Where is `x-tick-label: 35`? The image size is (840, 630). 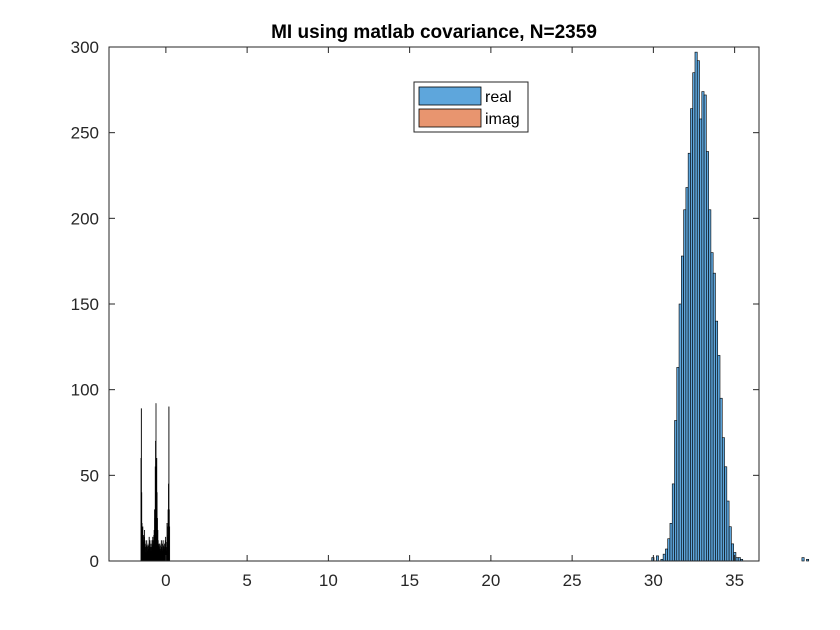 x-tick-label: 35 is located at coordinates (734, 580).